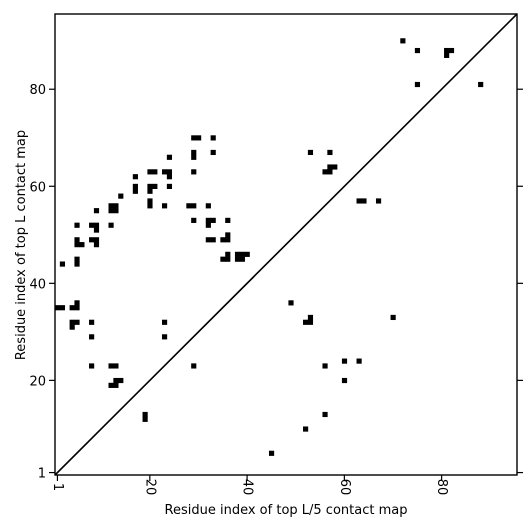 The image size is (531, 531). I want to click on x-tick-label: 60, so click(344, 487).